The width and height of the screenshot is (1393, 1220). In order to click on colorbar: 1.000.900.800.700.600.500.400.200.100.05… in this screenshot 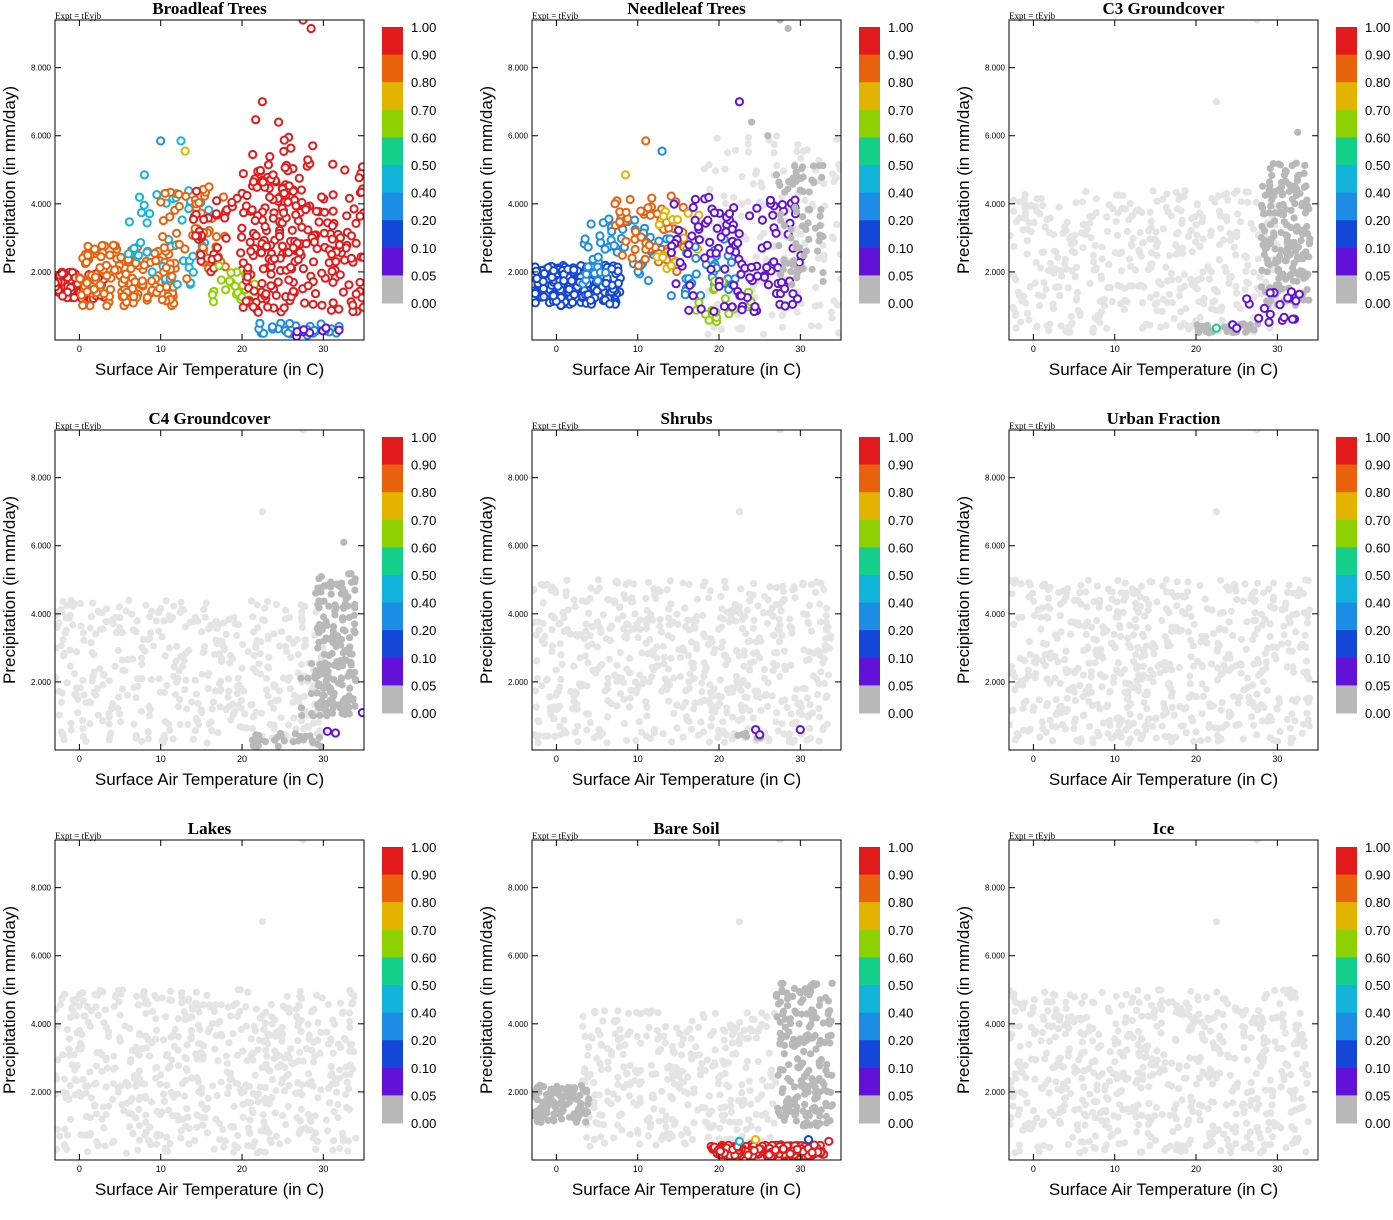, I will do `click(886, 575)`.